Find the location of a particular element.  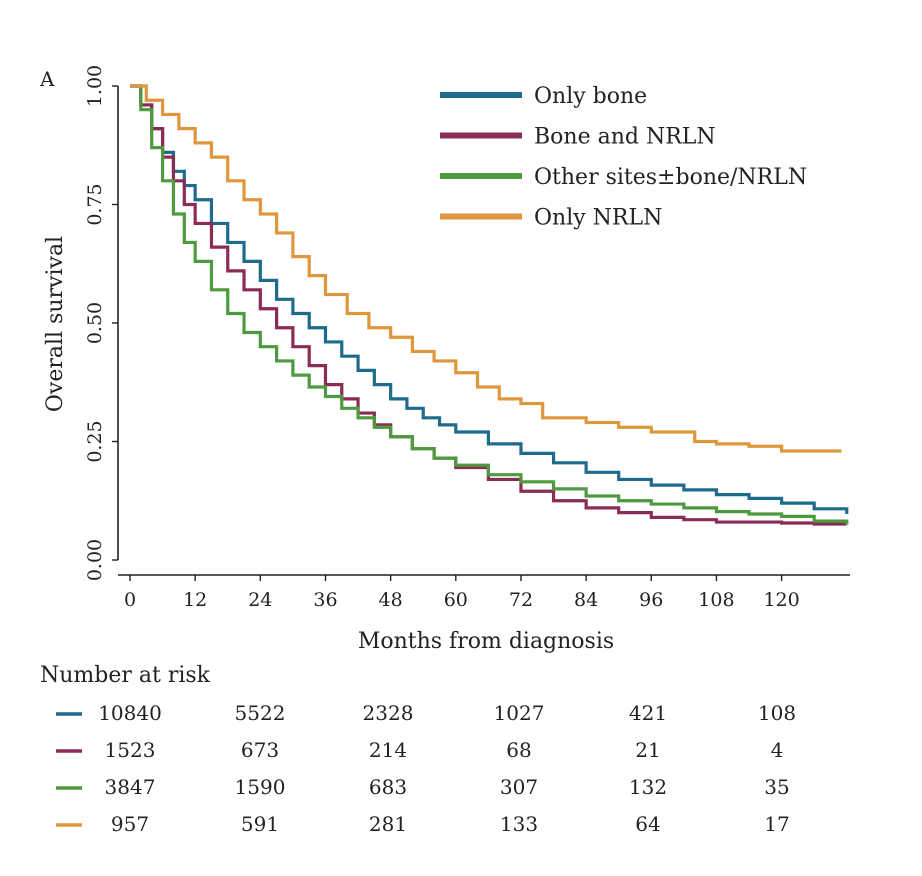

x-tick-label: 48 is located at coordinates (391, 600).